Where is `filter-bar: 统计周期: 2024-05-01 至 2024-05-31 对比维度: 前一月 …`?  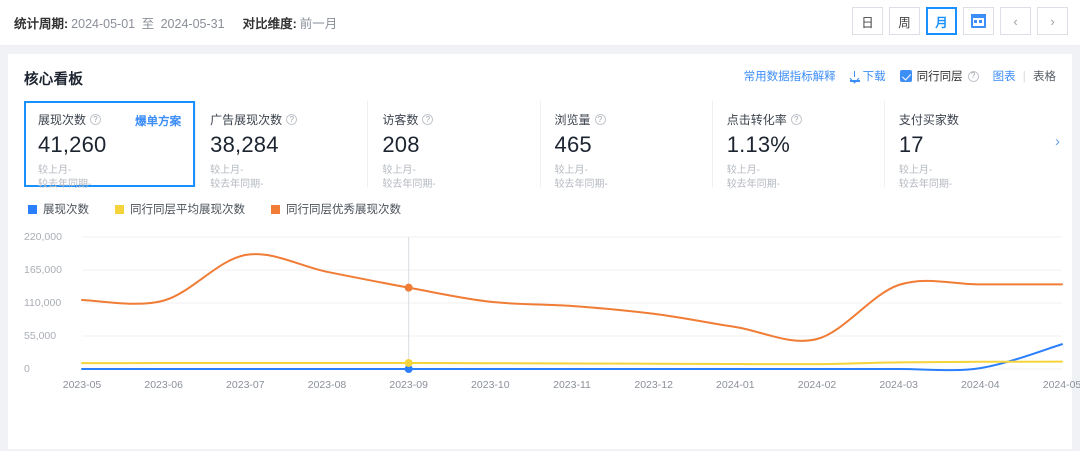 filter-bar: 统计周期: 2024-05-01 至 2024-05-31 对比维度: 前一月 … is located at coordinates (540, 23).